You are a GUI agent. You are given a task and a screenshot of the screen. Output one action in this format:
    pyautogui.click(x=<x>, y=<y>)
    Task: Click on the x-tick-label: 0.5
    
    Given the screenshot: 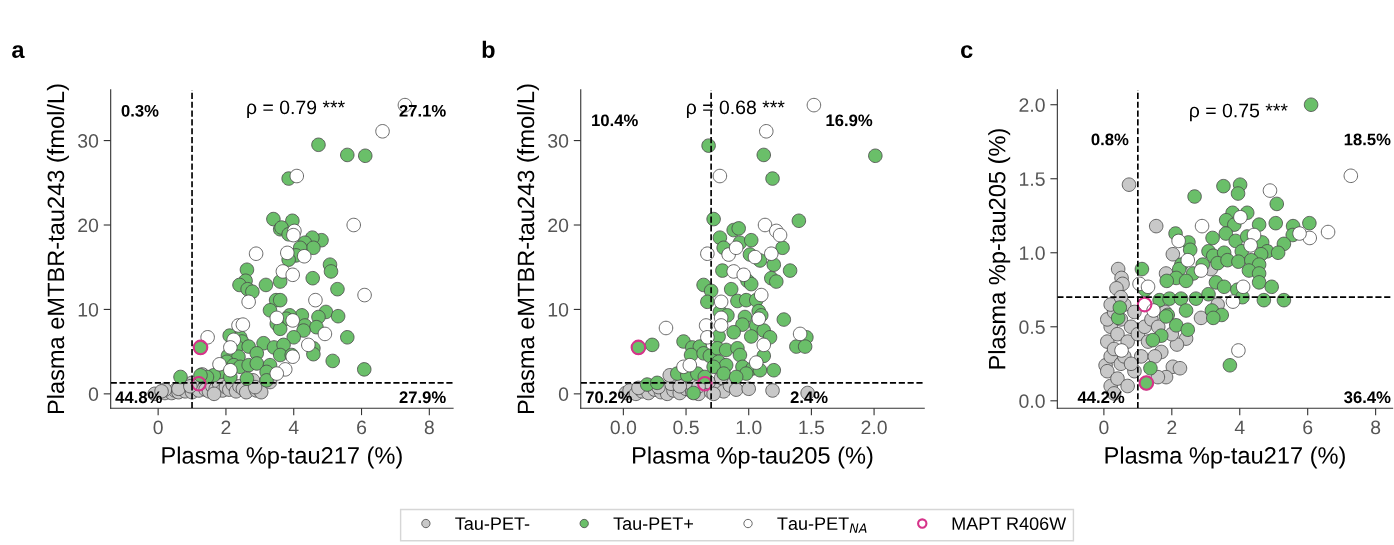 What is the action you would take?
    pyautogui.click(x=686, y=427)
    